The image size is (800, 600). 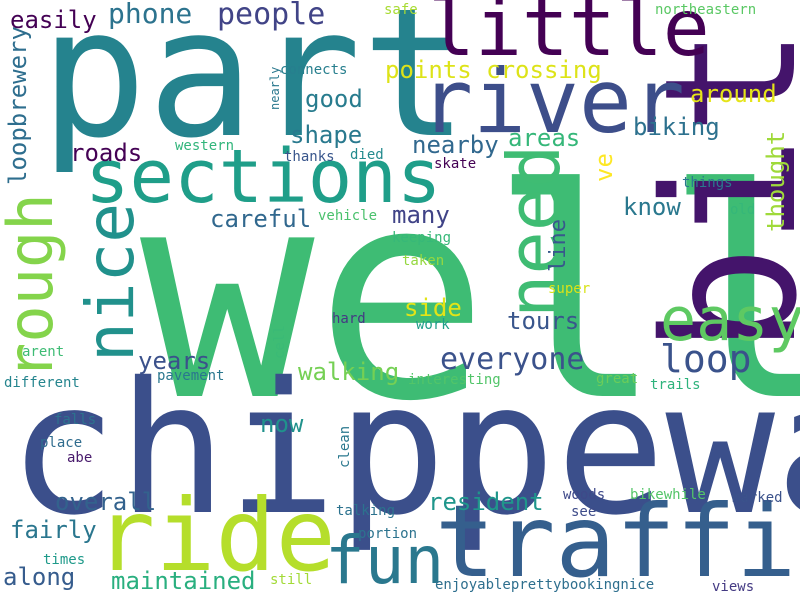 What do you see at coordinates (706, 359) in the screenshot?
I see `word-loop: loop` at bounding box center [706, 359].